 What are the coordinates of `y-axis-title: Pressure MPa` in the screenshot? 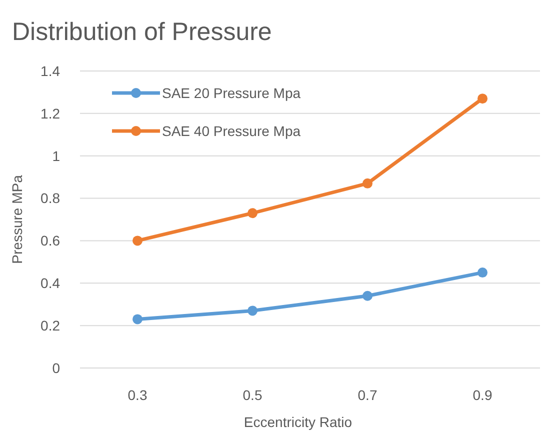 It's located at (17, 219).